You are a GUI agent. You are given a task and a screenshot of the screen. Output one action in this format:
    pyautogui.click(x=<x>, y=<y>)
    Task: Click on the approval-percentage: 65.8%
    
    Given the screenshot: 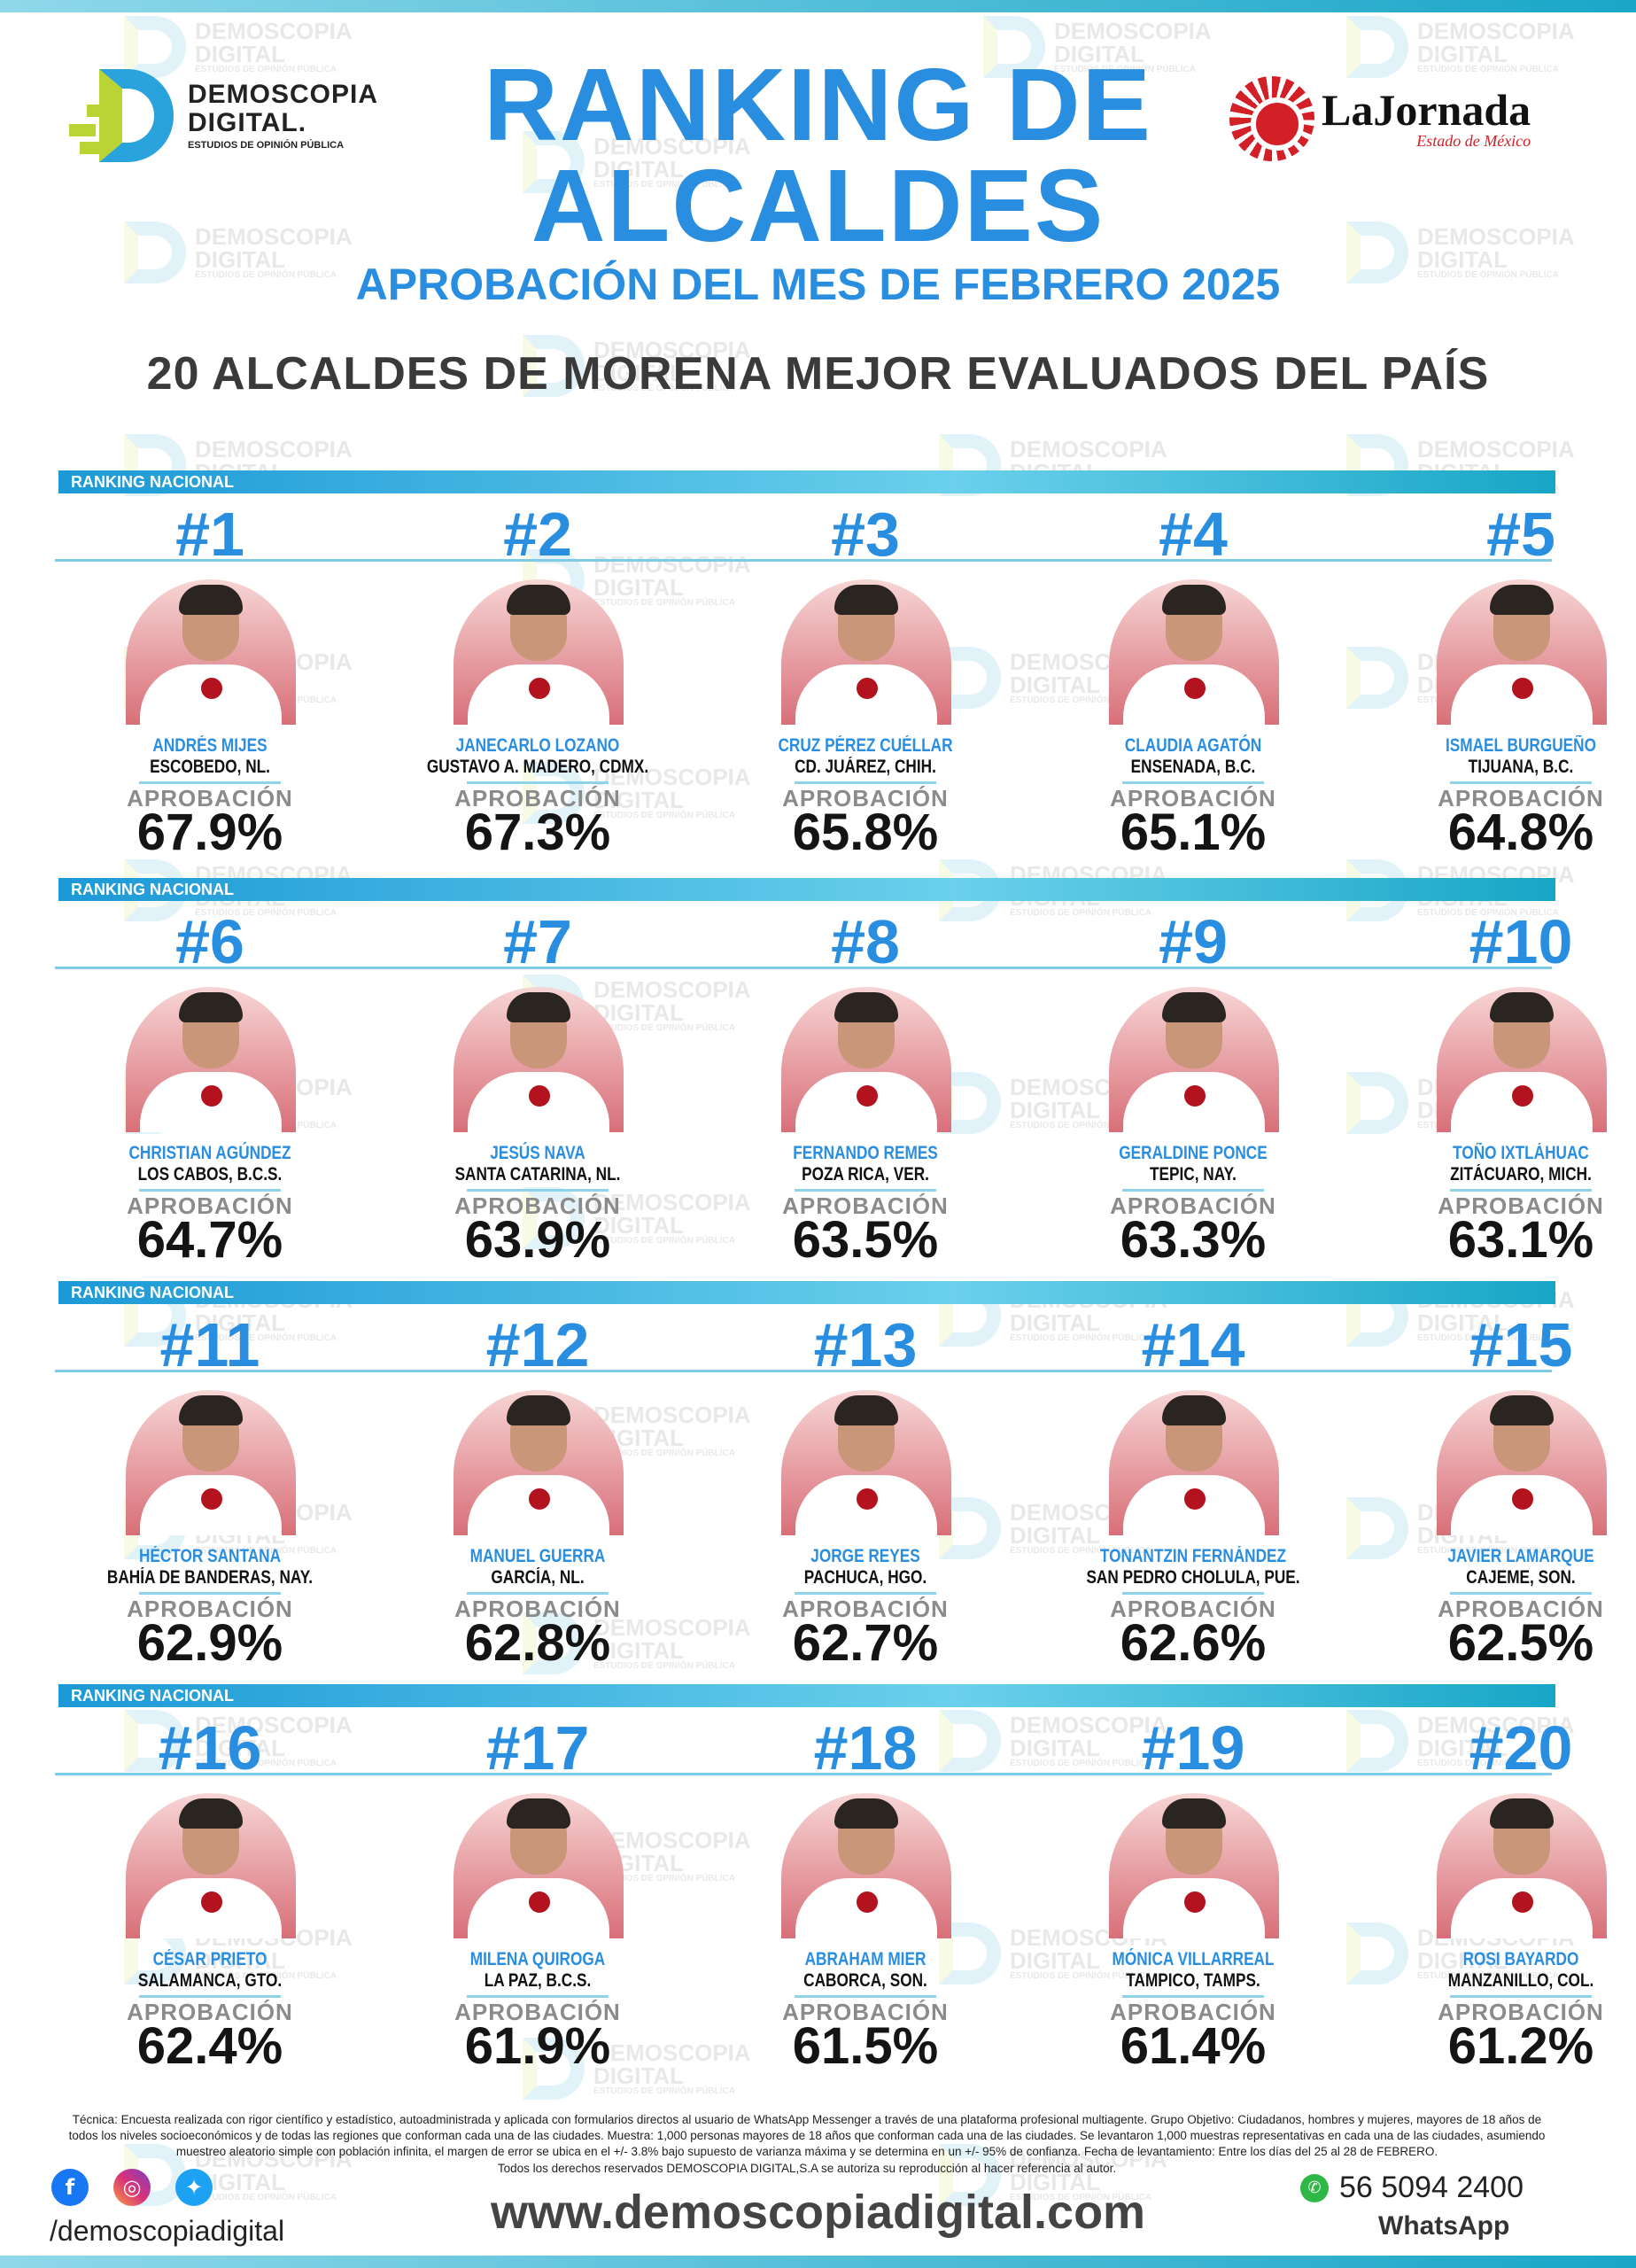 What is the action you would take?
    pyautogui.click(x=865, y=832)
    